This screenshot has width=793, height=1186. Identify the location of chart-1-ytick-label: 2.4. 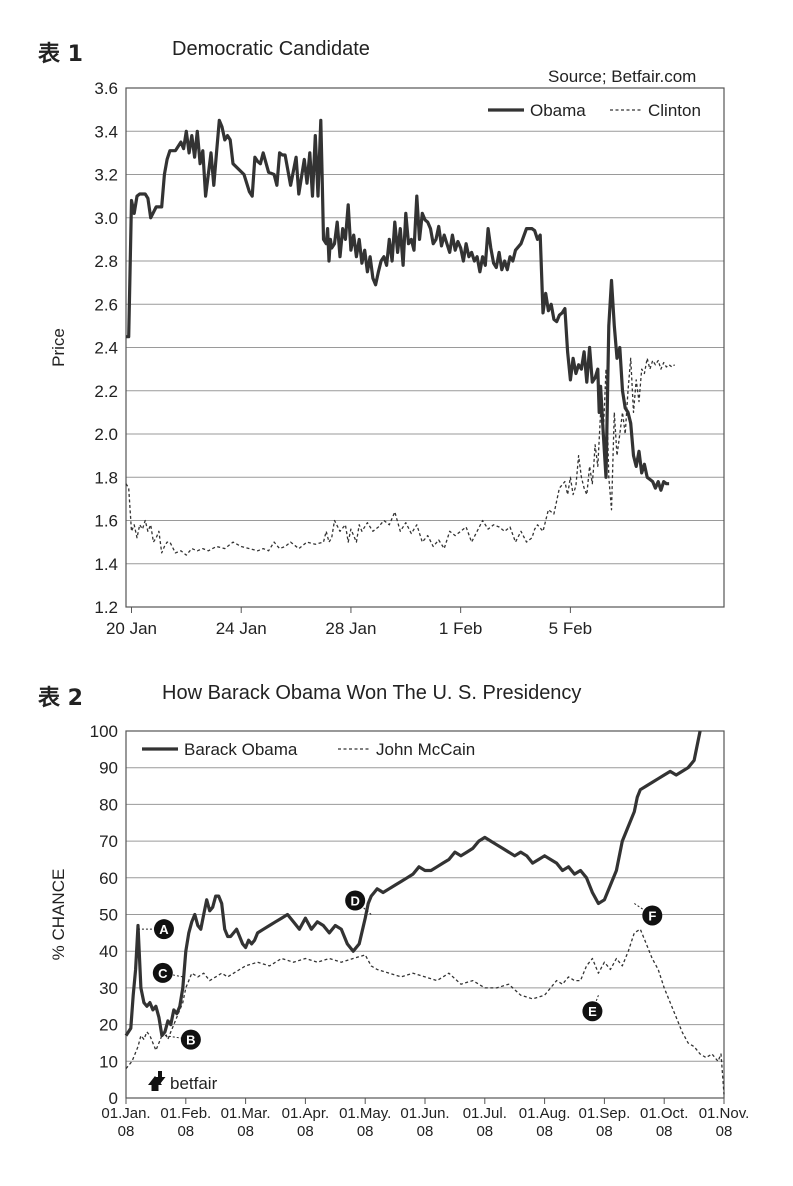
(106, 348).